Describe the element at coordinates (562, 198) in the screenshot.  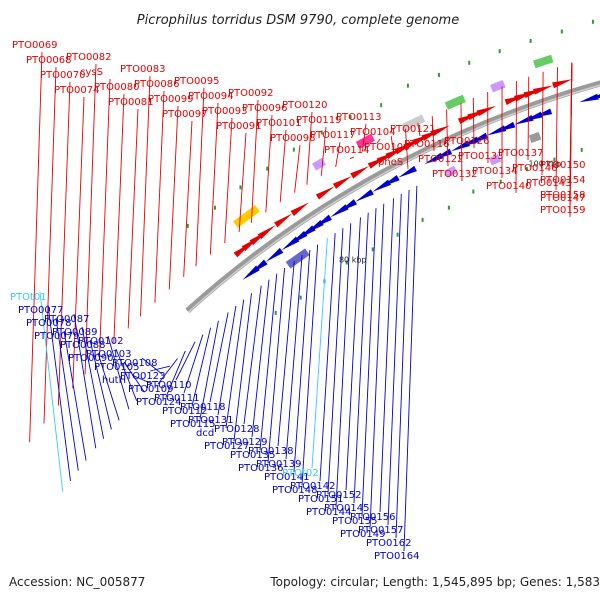
I see `forward-gene-label: PTO0147` at that location.